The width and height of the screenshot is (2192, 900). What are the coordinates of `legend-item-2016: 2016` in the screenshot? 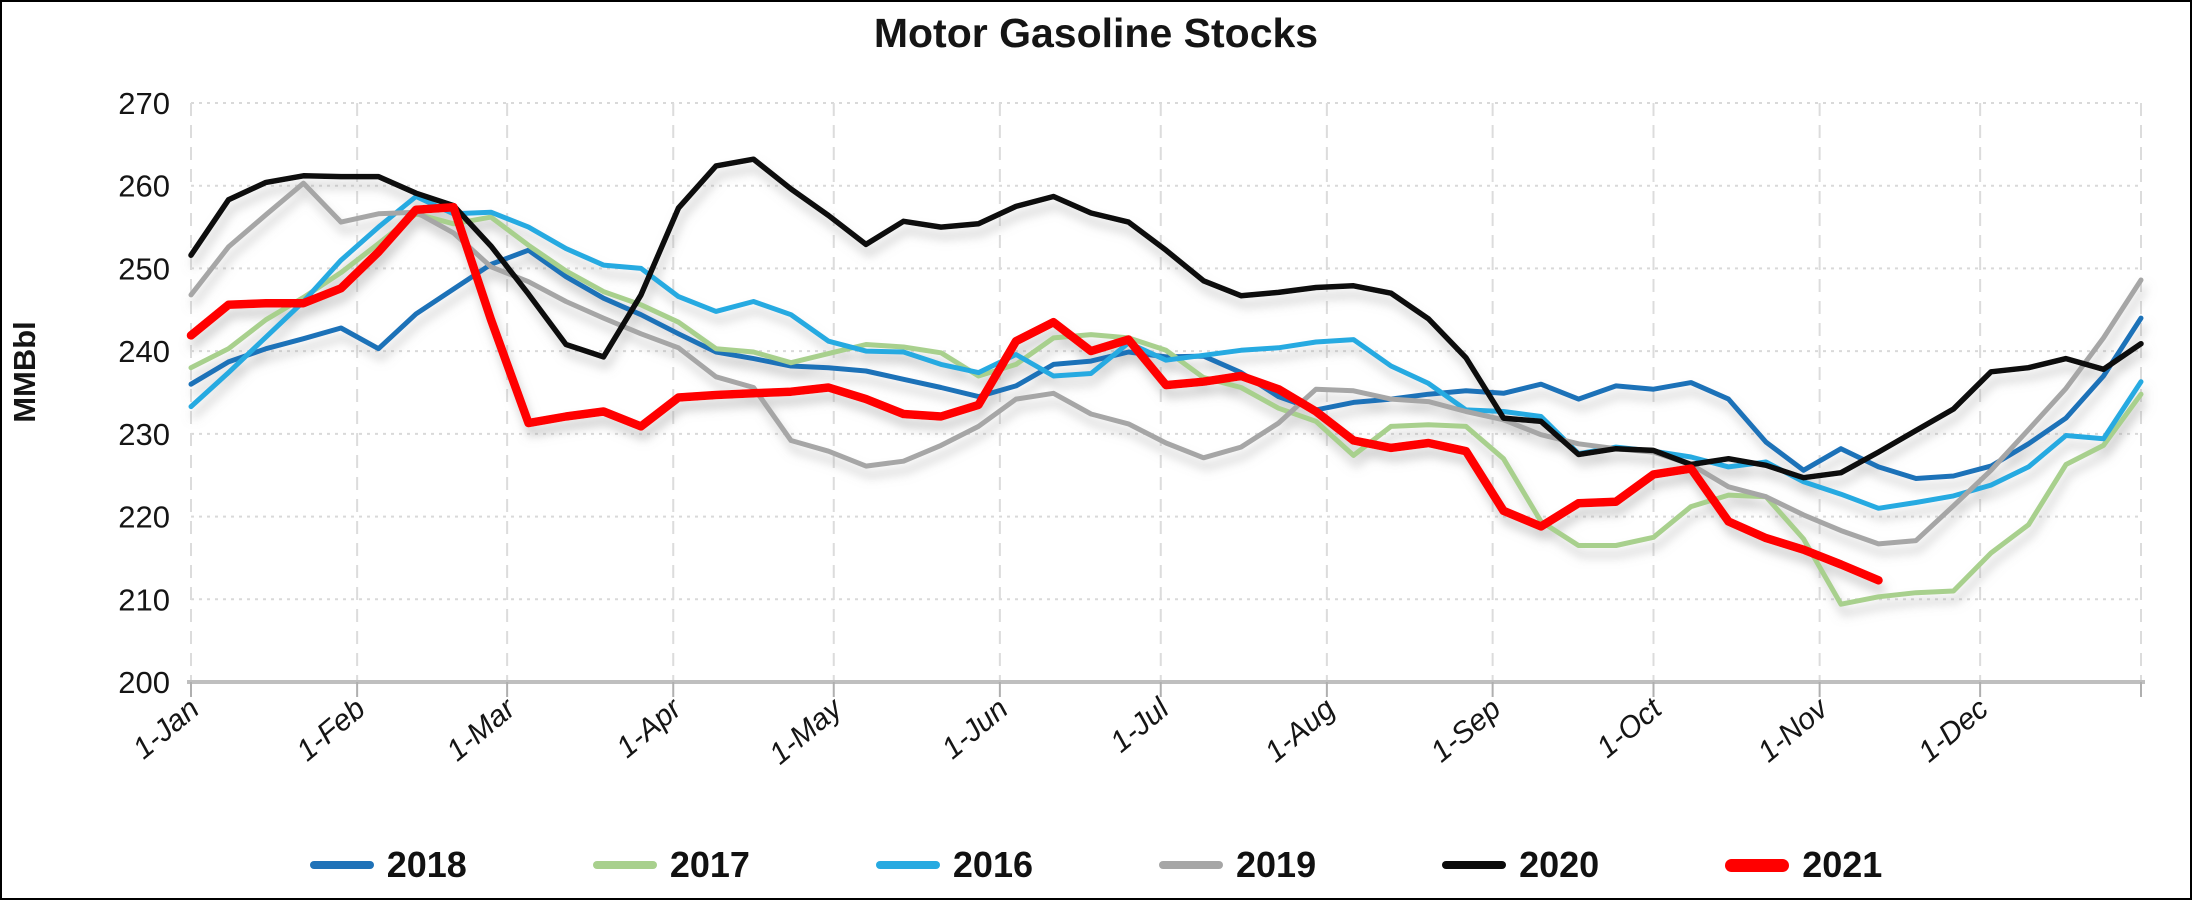 It's located at (954, 865).